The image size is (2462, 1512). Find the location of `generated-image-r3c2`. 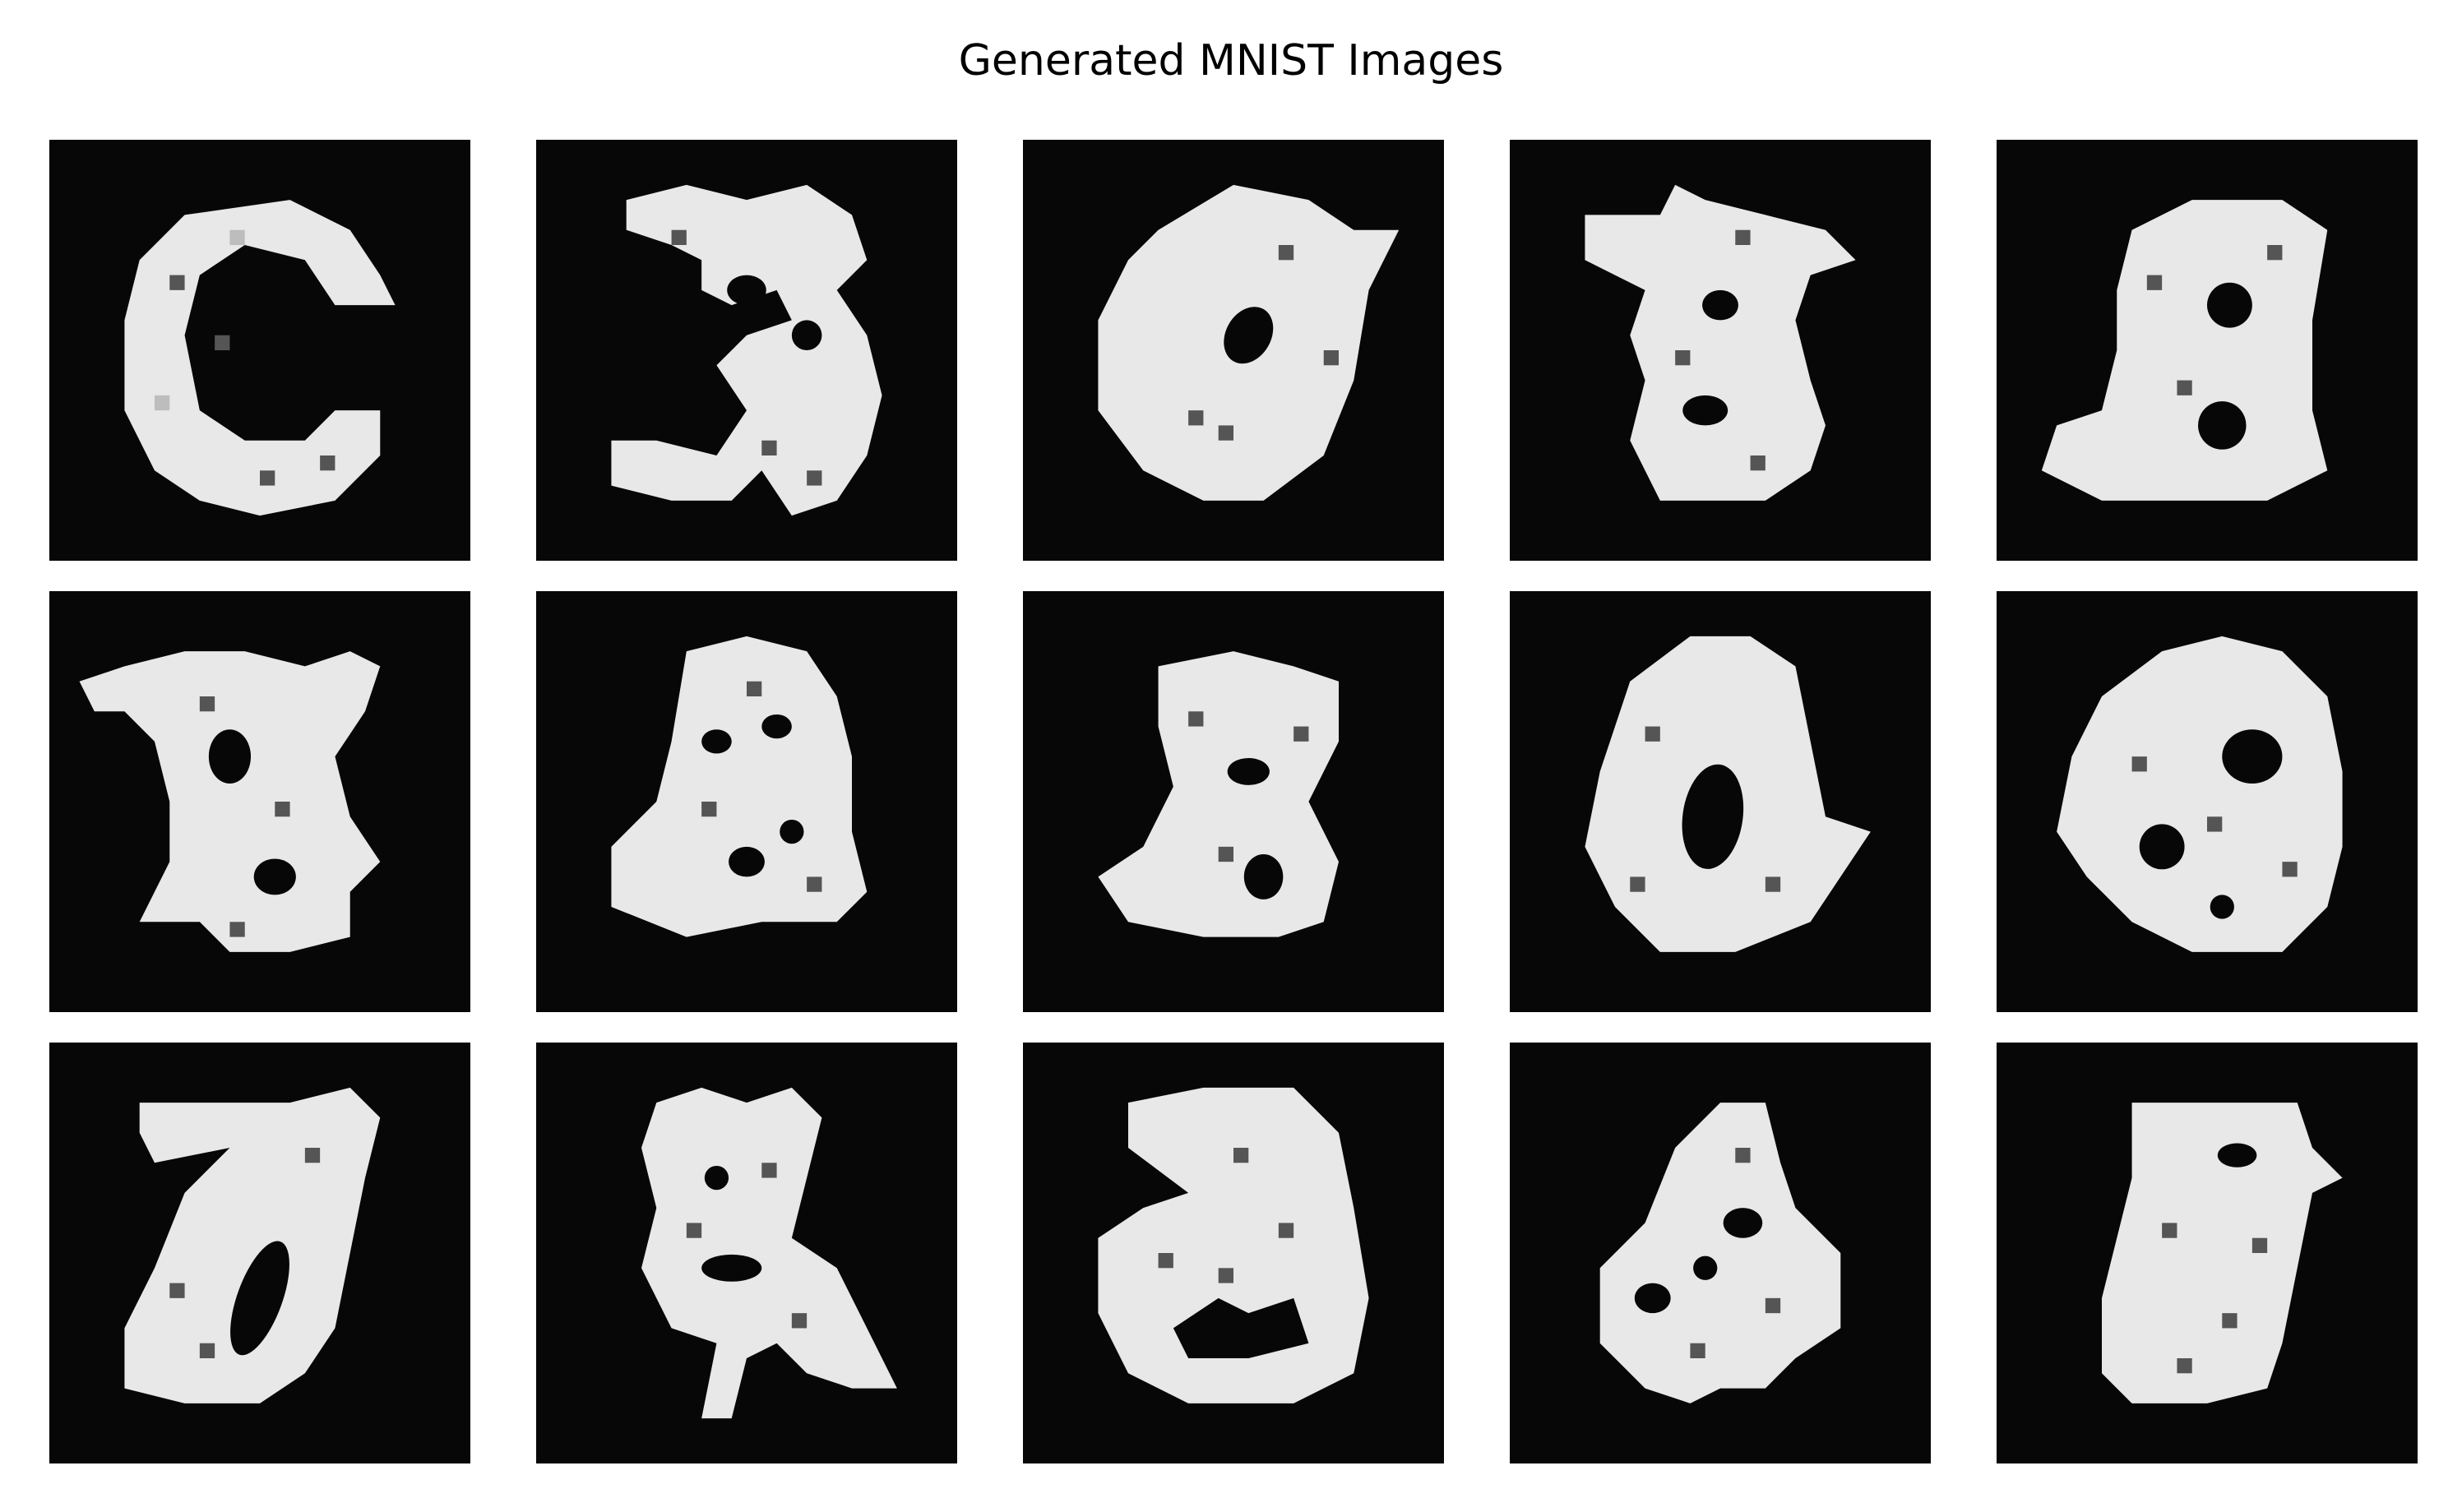

generated-image-r3c2 is located at coordinates (746, 1253).